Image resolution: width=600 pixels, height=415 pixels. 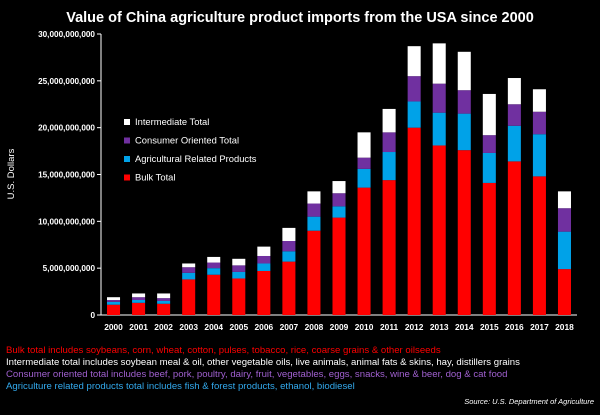 What do you see at coordinates (66, 34) in the screenshot?
I see `y-tick-label: 30,000,000,000` at bounding box center [66, 34].